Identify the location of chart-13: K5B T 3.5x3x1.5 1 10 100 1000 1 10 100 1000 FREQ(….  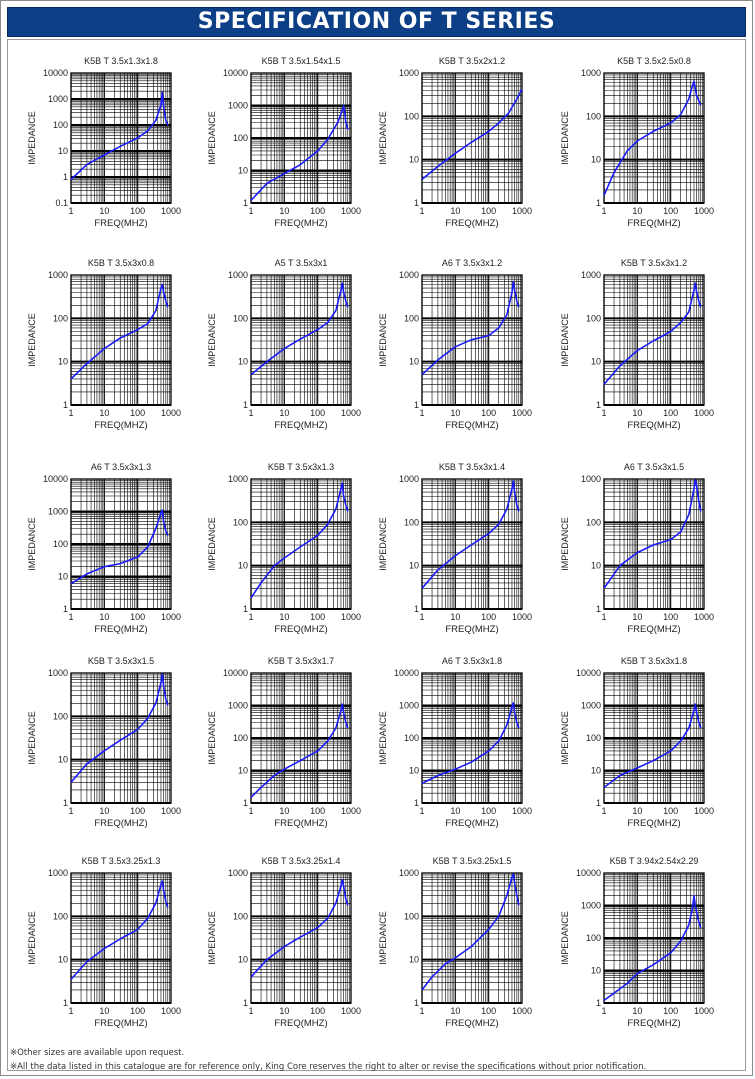
(104, 742).